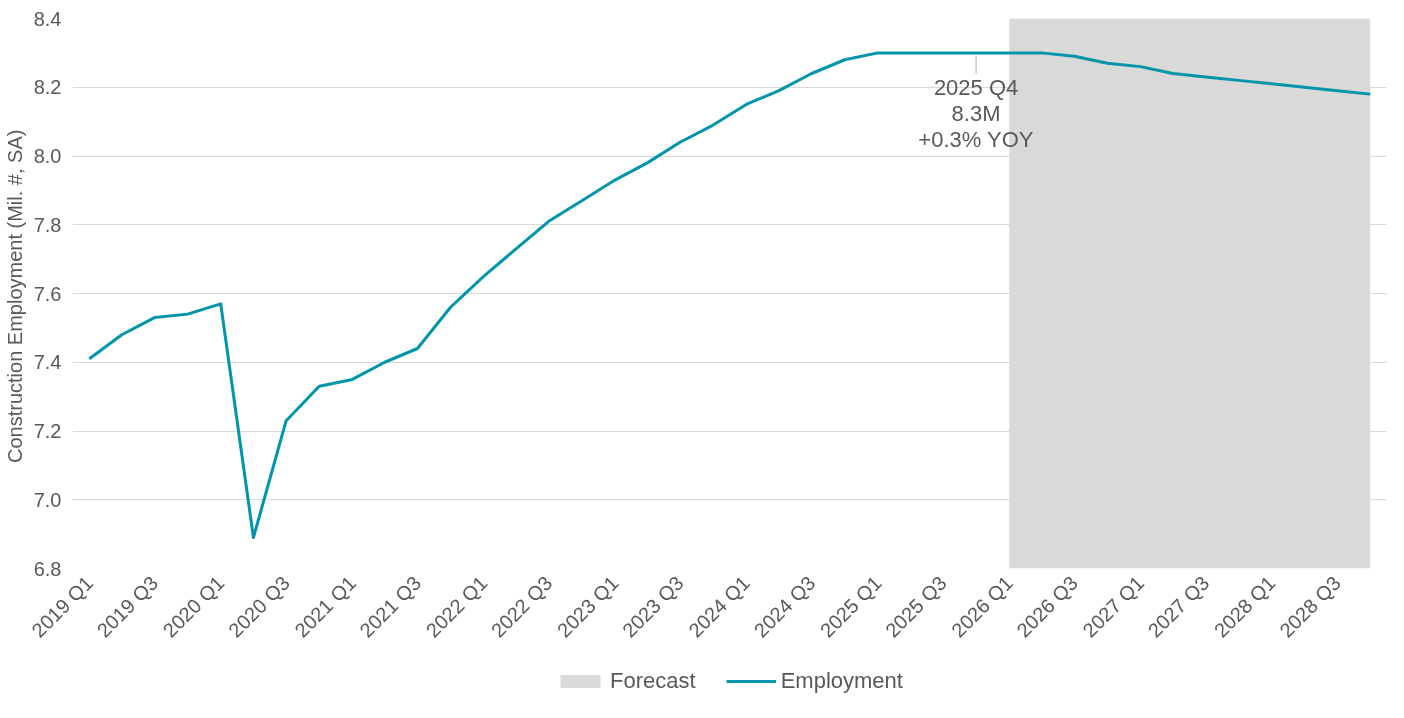 The width and height of the screenshot is (1404, 718). Describe the element at coordinates (47, 431) in the screenshot. I see `y-tick-label: 7.2` at that location.